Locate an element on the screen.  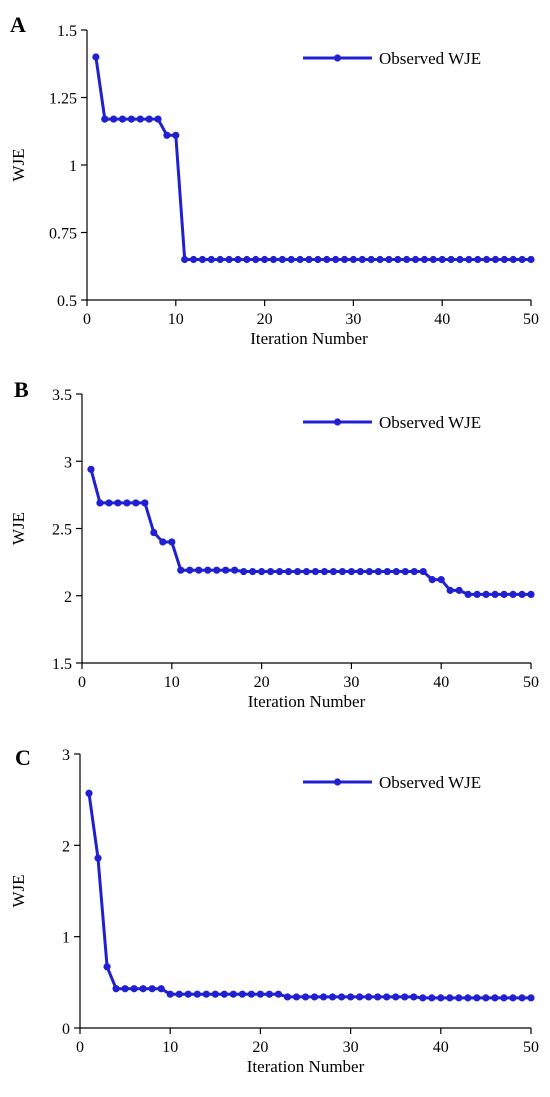
y-tick-label: 1.25 is located at coordinates (63, 99).